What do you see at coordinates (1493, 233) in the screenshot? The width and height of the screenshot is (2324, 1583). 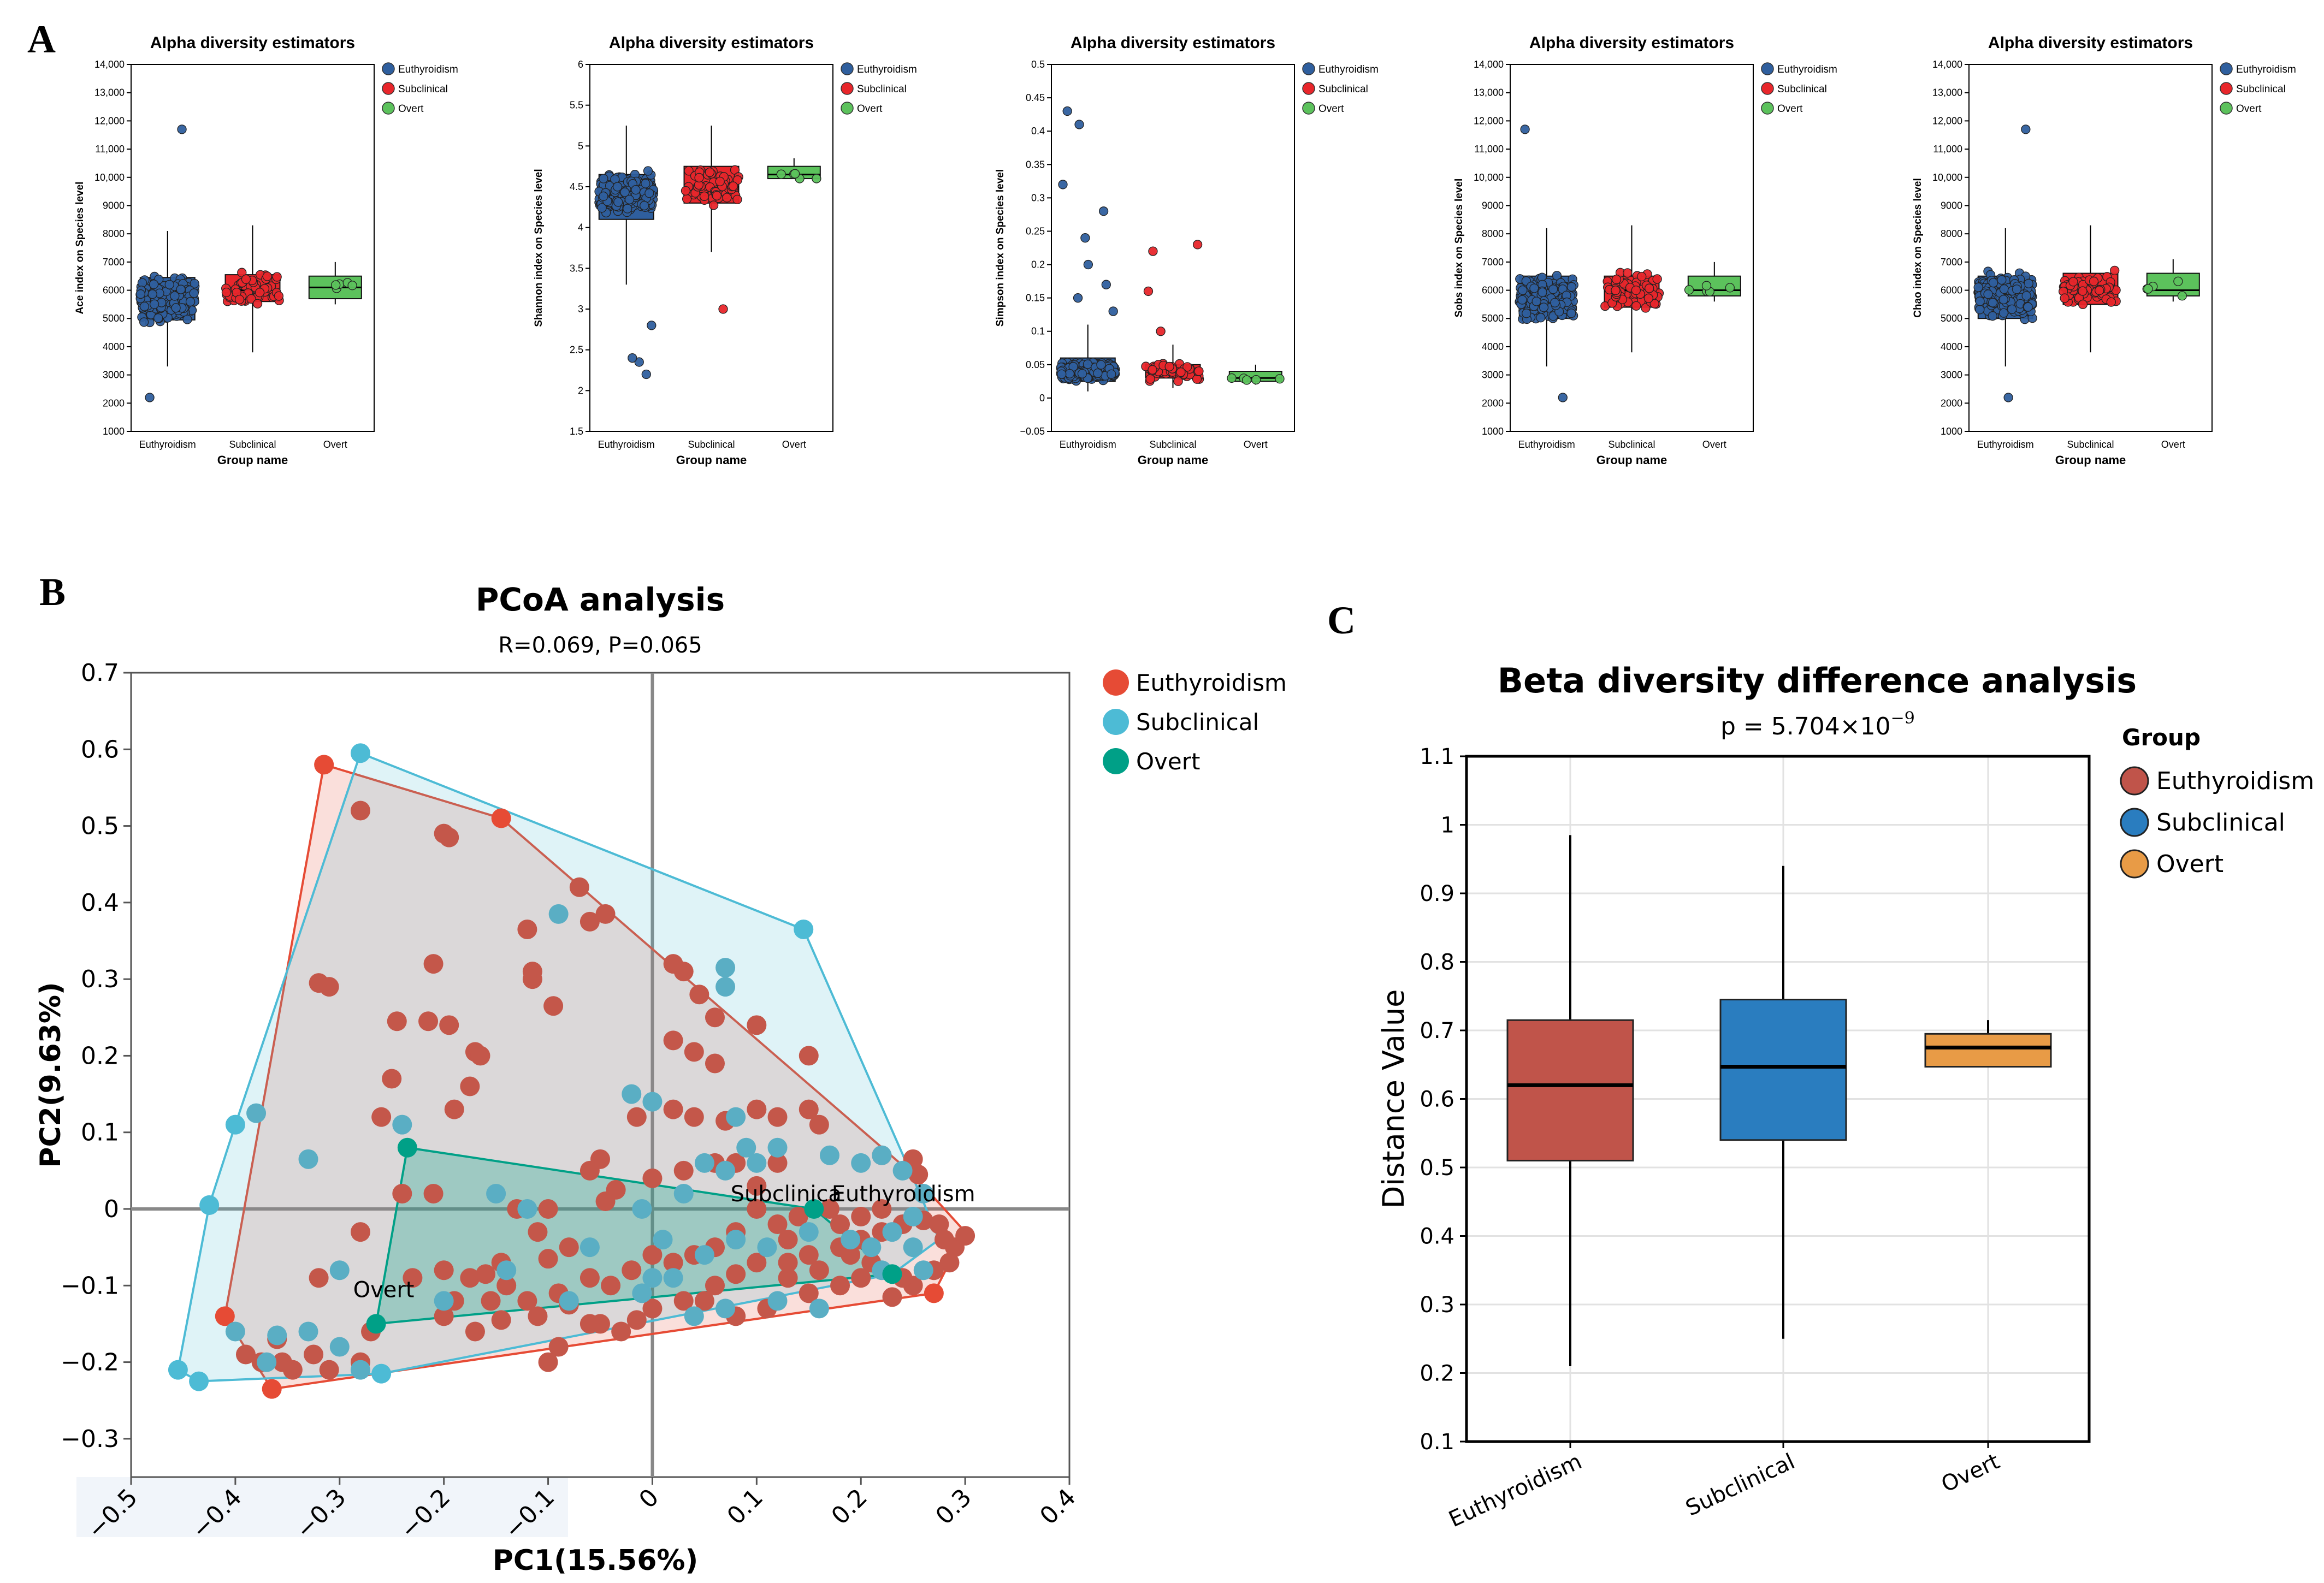 I see `alpha-y-tick-label: 8000` at bounding box center [1493, 233].